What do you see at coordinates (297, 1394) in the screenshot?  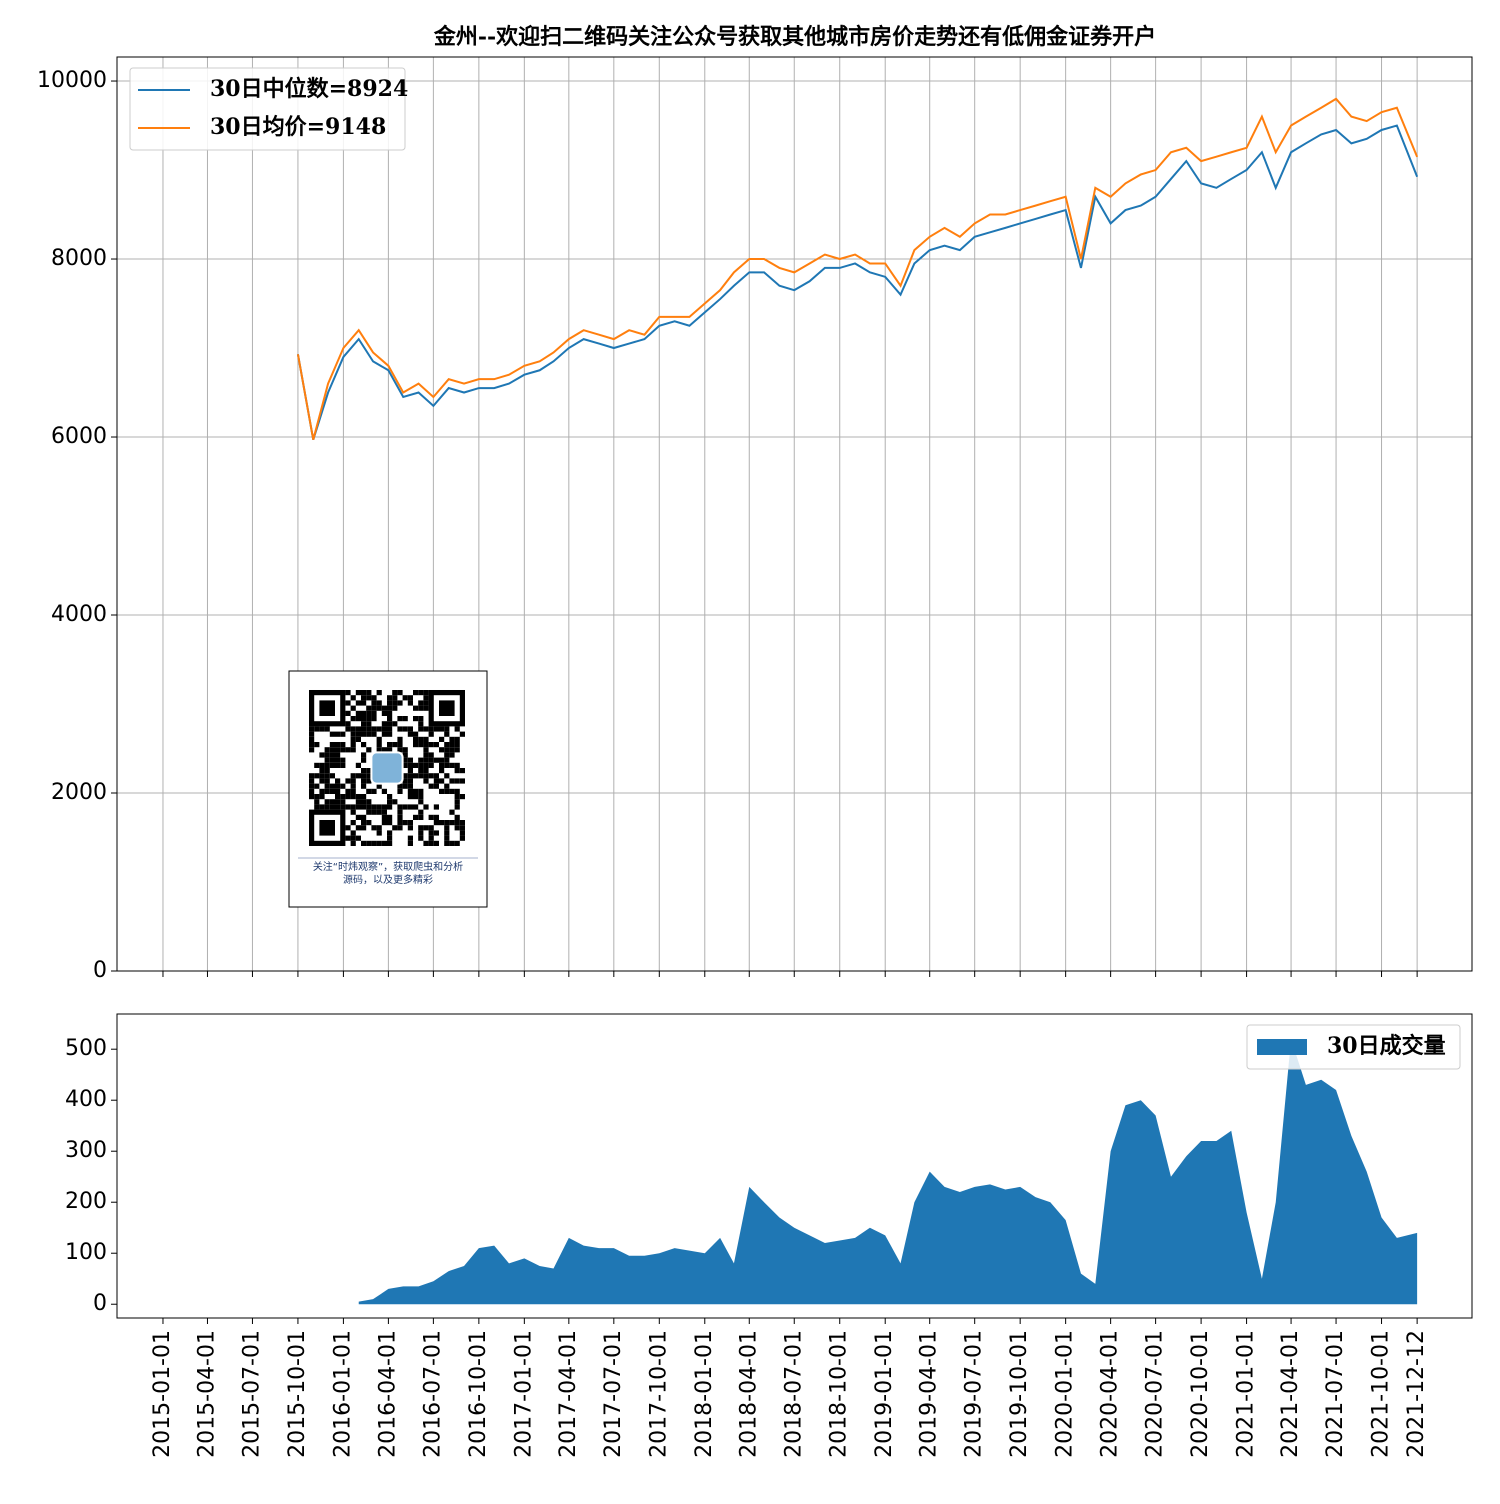 I see `x-tick-label: 2015-10-01` at bounding box center [297, 1394].